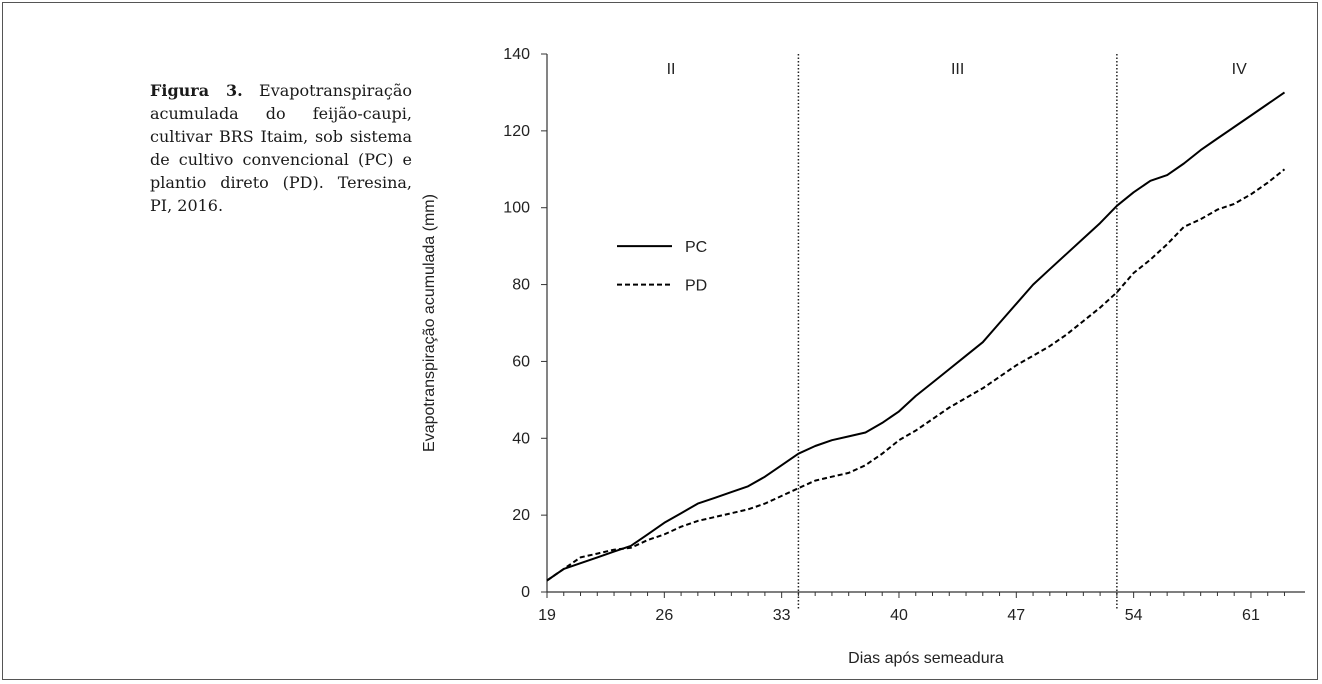  What do you see at coordinates (516, 131) in the screenshot?
I see `y-tick-label: 120` at bounding box center [516, 131].